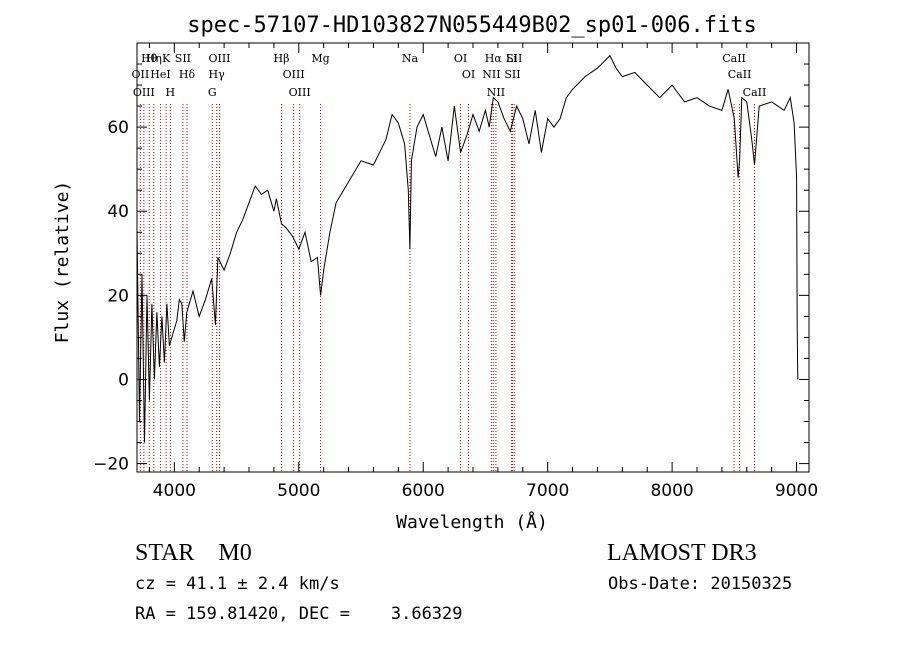 This screenshot has width=900, height=649. Describe the element at coordinates (410, 58) in the screenshot. I see `line-label: Na` at that location.